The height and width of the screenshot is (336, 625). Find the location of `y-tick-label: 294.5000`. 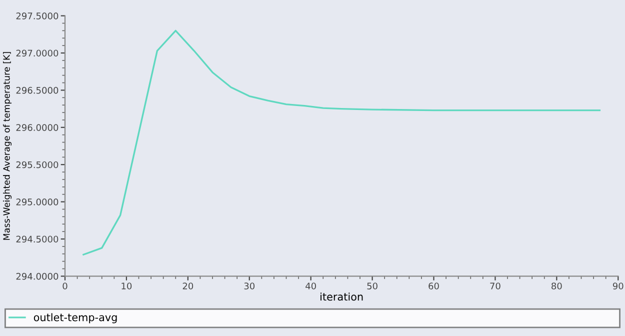

y-tick-label: 294.5000 is located at coordinates (37, 239).